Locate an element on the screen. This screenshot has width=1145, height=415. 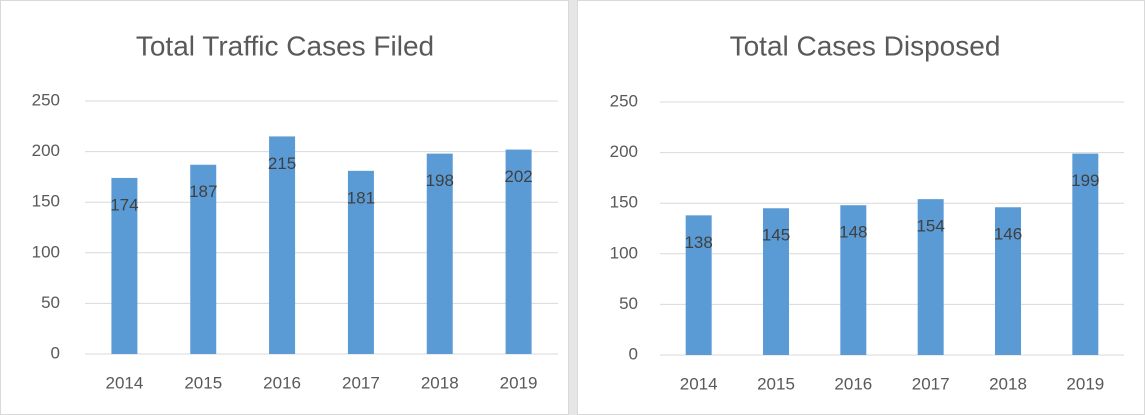
data-label: 145 is located at coordinates (776, 235).